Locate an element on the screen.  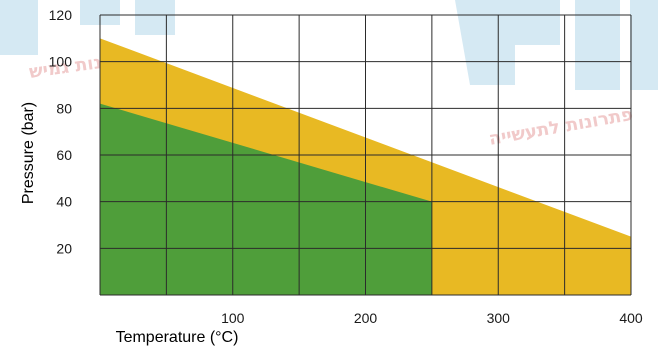
x-tick-label: 200 is located at coordinates (366, 318).